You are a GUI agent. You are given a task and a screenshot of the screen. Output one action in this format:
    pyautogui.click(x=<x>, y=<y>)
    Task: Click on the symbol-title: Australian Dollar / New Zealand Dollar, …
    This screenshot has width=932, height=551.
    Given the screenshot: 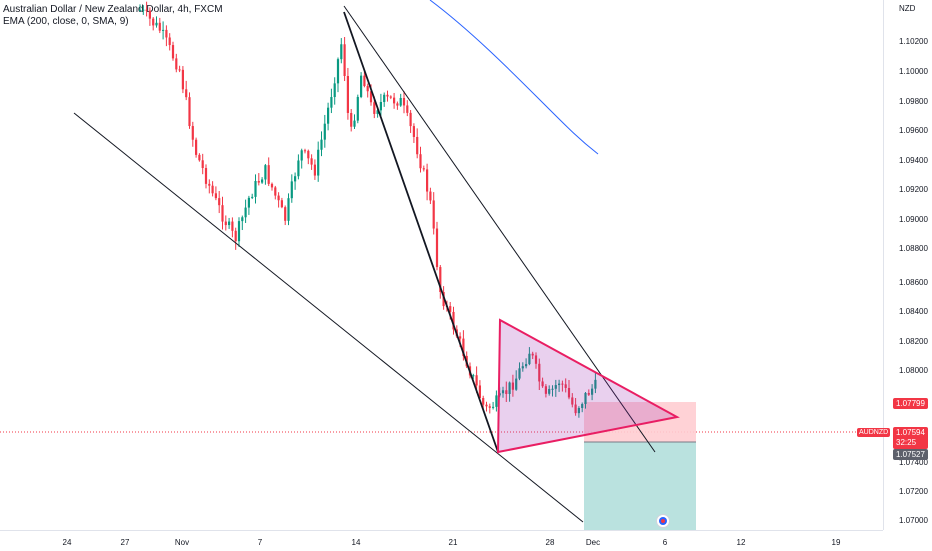 What is the action you would take?
    pyautogui.click(x=113, y=9)
    